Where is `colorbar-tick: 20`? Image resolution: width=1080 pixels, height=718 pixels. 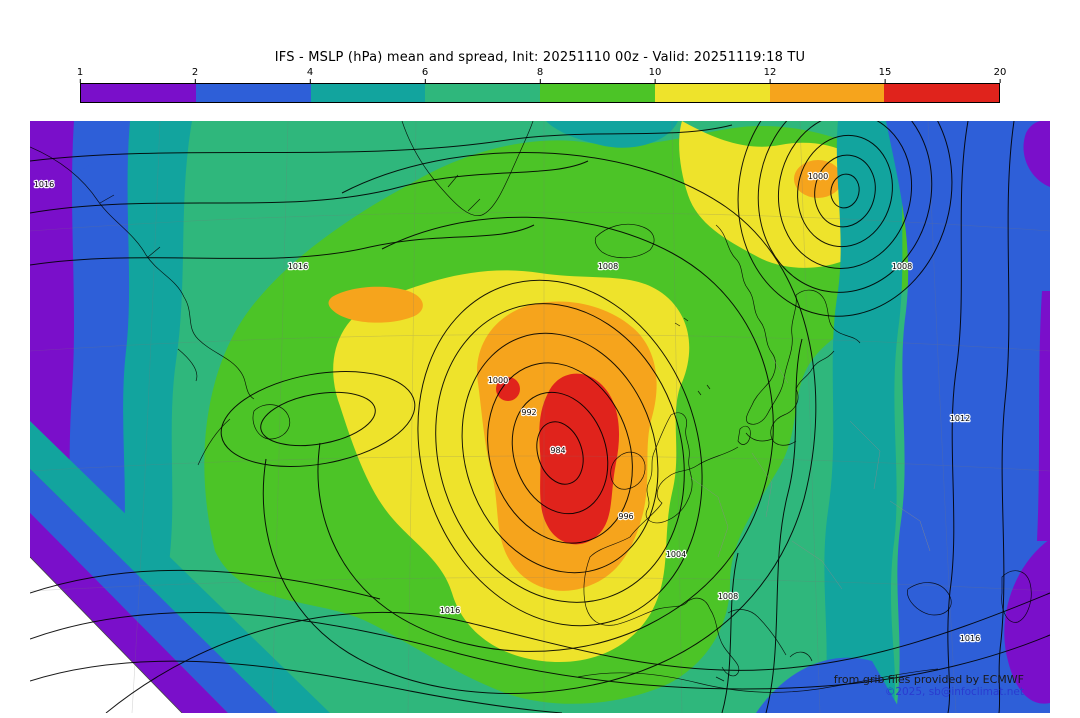
colorbar-tick: 20 is located at coordinates (1000, 75).